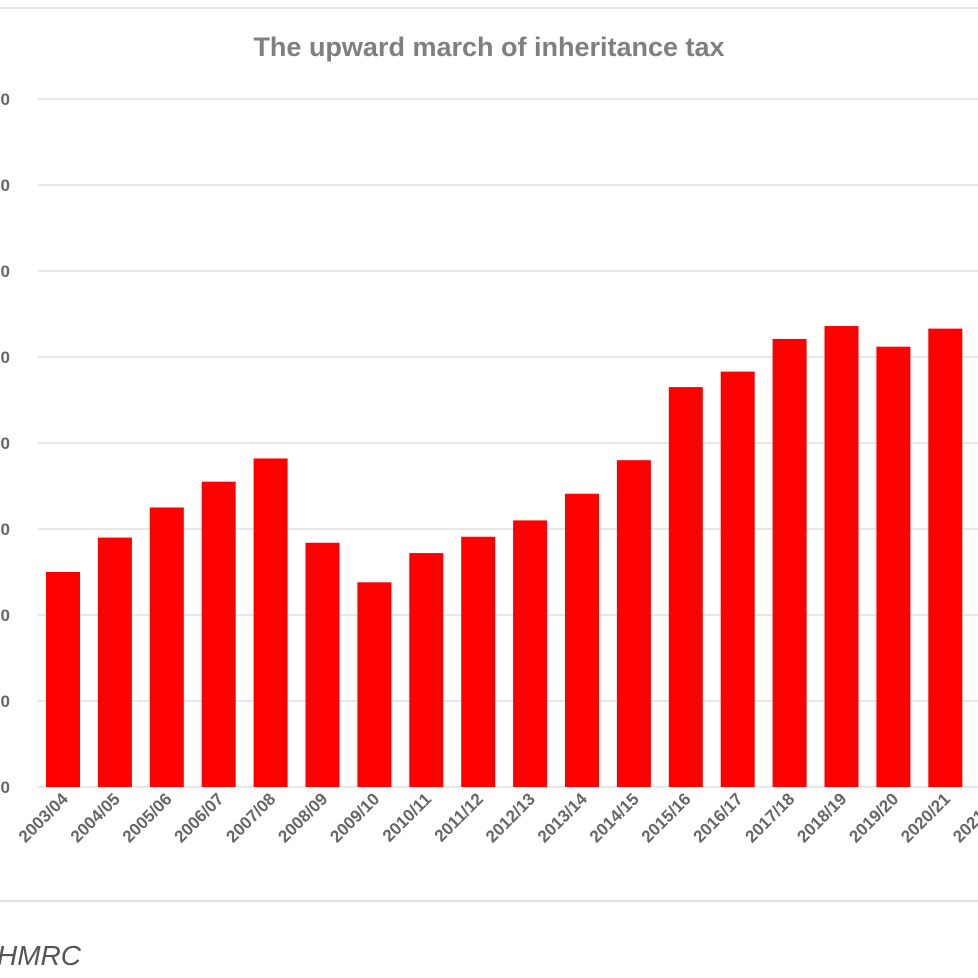 The width and height of the screenshot is (978, 978). I want to click on x-tick-label: 2017/18, so click(770, 817).